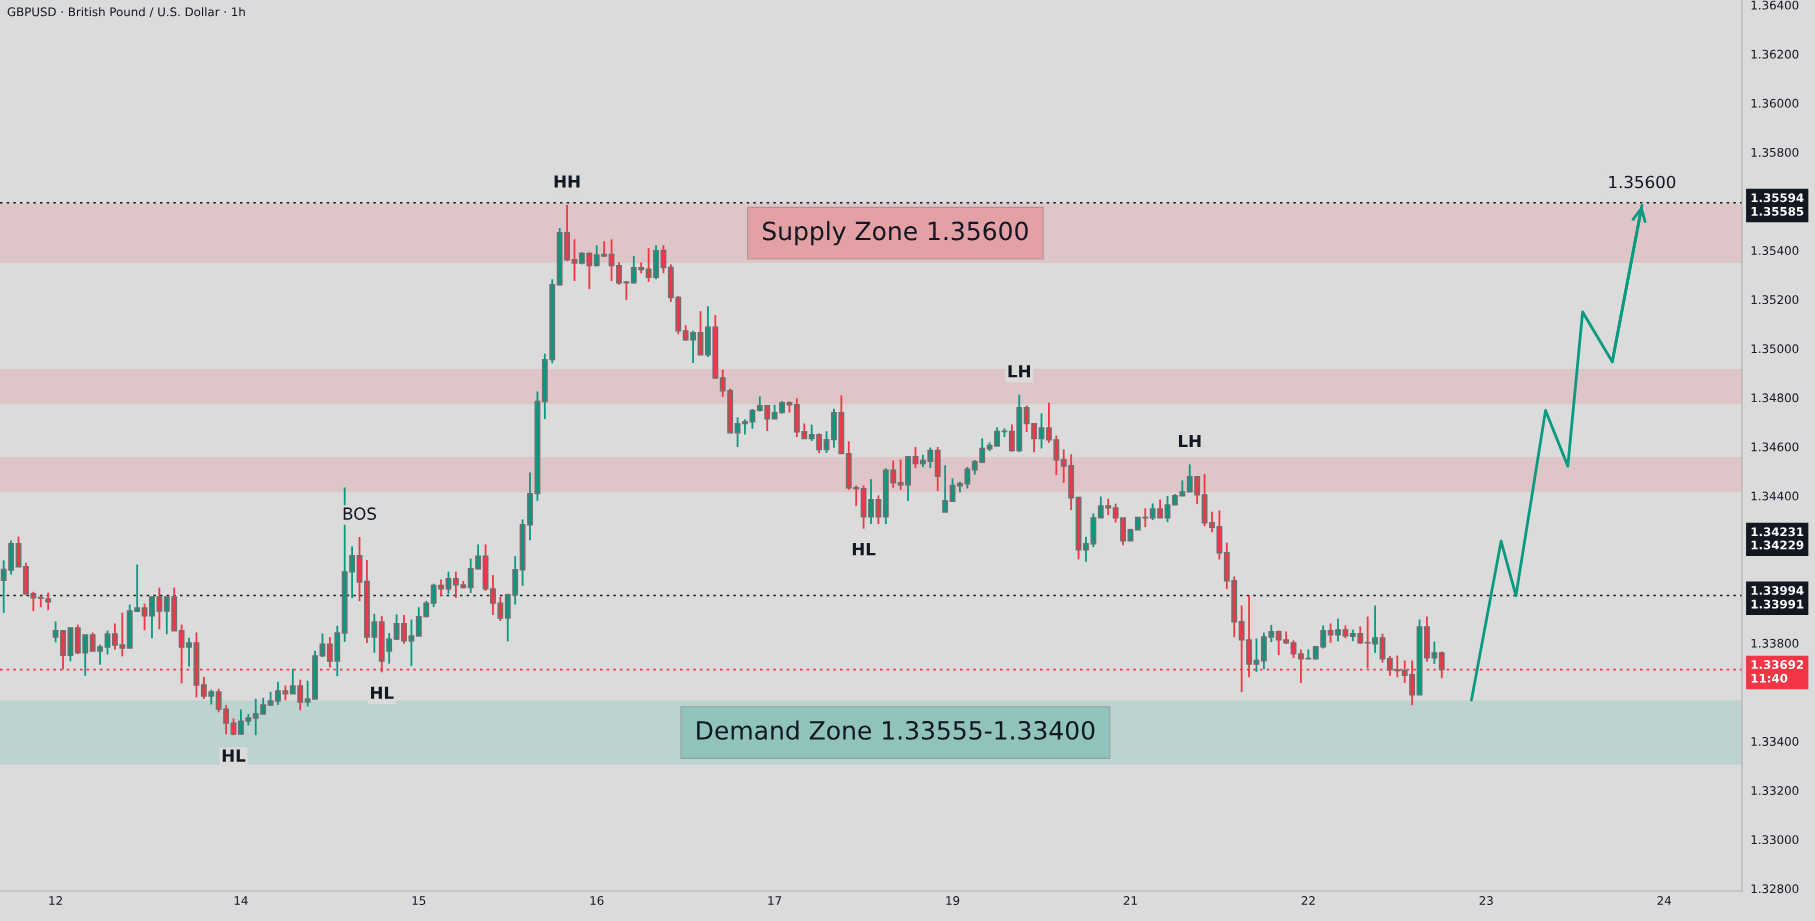 The image size is (1815, 921). What do you see at coordinates (126, 12) in the screenshot?
I see `text: GBPUSD · British Pound / U.S. Dollar · 1h` at bounding box center [126, 12].